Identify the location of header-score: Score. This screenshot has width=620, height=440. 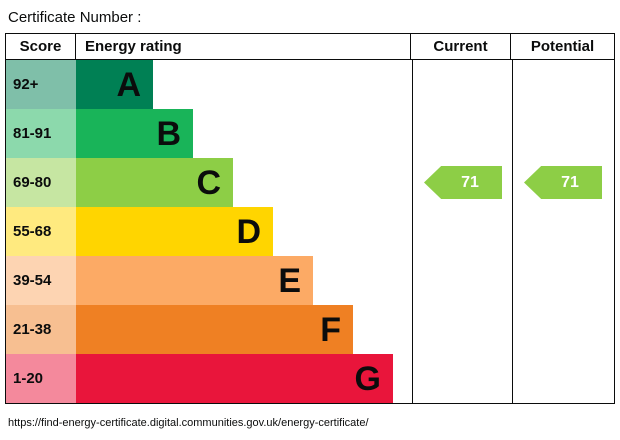
(41, 46).